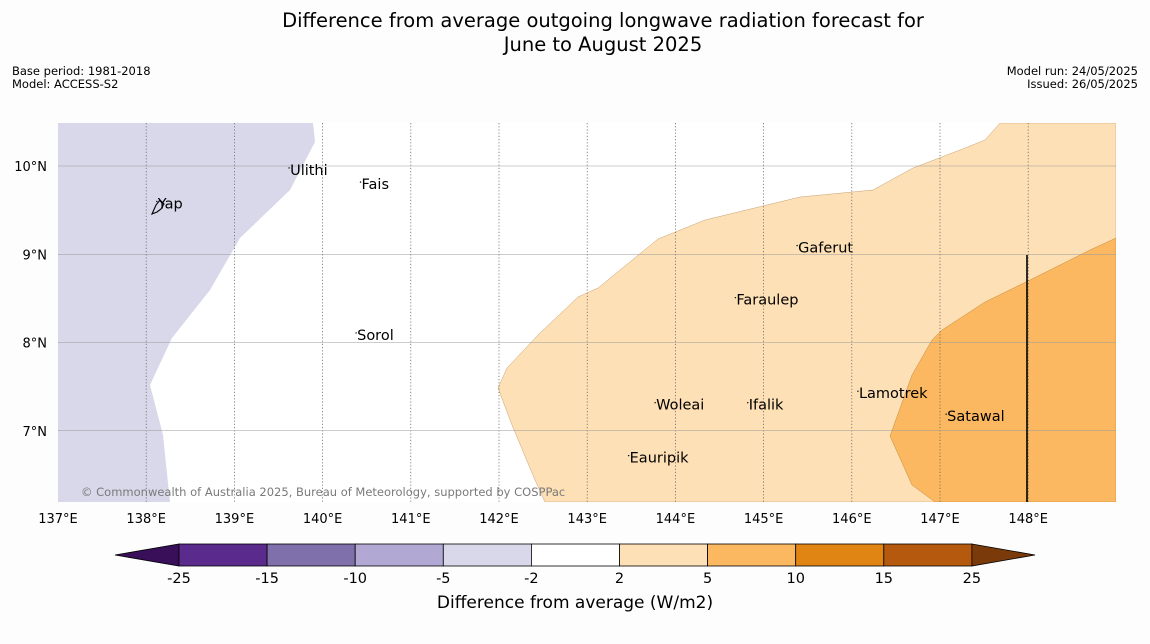 This screenshot has width=1150, height=644. I want to click on base-period-text: Base period: 1981-2018, so click(81, 71).